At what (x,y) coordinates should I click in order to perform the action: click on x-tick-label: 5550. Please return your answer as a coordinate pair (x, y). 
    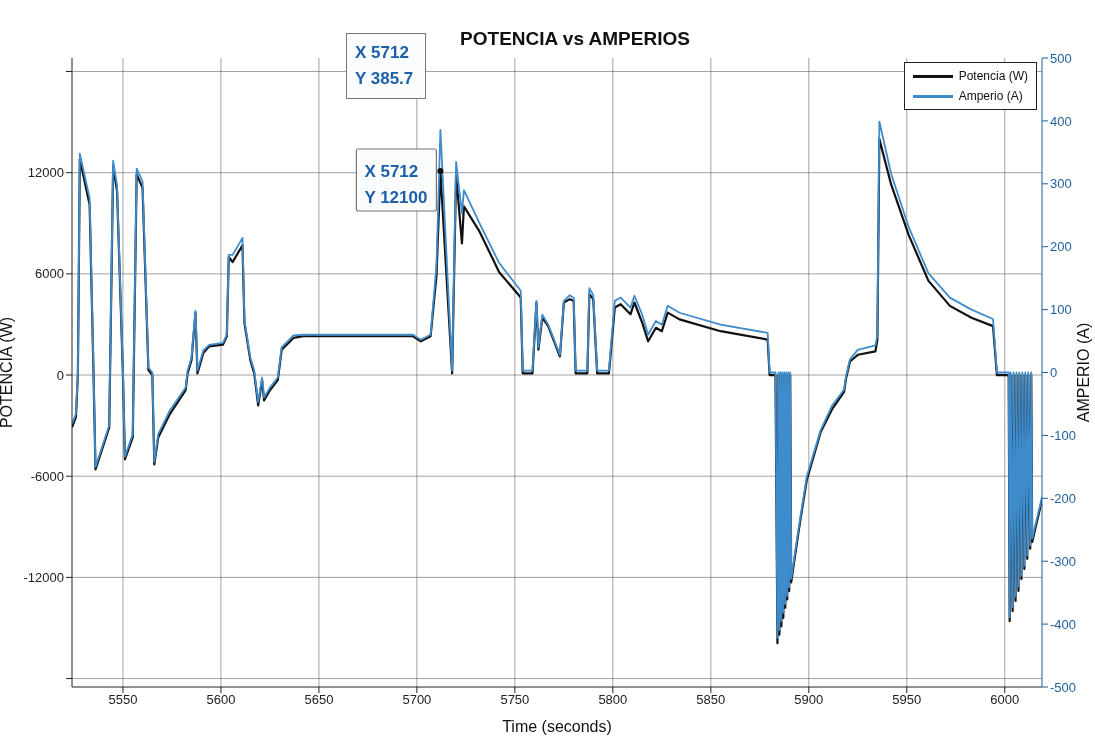
    Looking at the image, I should click on (123, 700).